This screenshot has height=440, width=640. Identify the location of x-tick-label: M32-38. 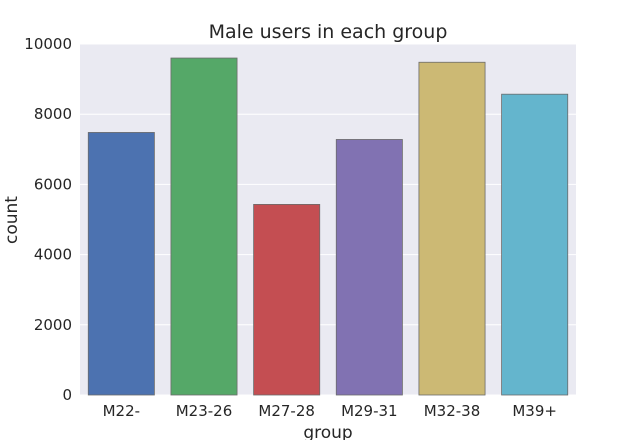
(452, 411).